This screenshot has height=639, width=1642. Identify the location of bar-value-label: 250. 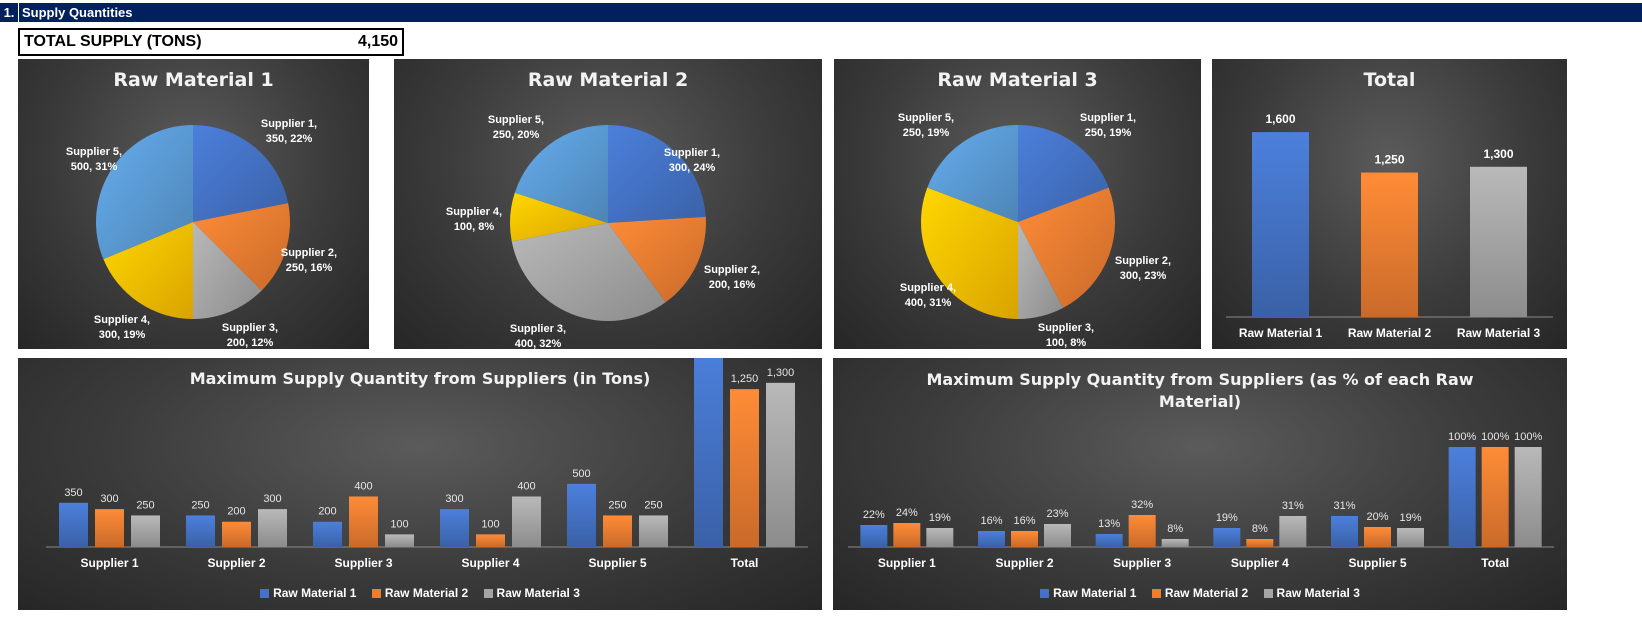
(200, 505).